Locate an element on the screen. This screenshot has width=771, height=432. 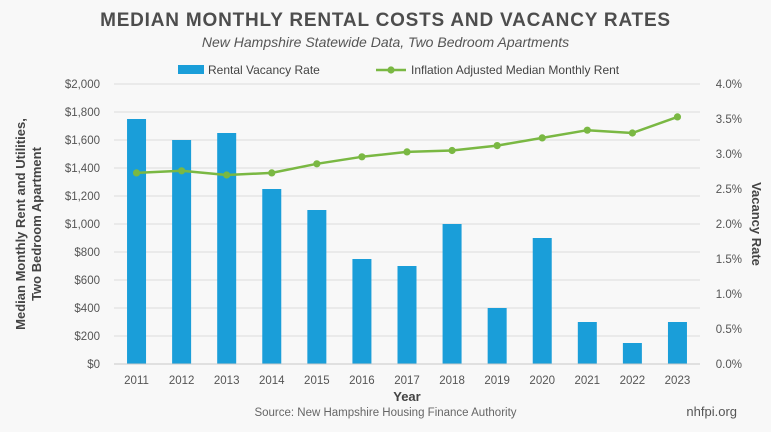
vacancy-bar-2013 is located at coordinates (227, 248).